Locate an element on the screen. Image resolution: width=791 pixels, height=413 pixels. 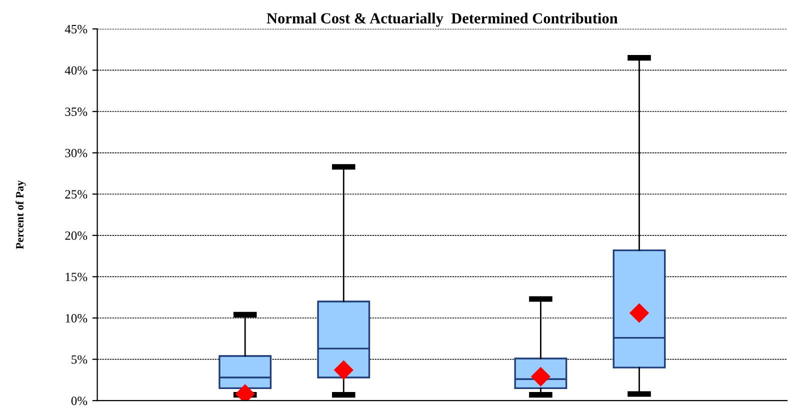
y-tick-label: 0% is located at coordinates (79, 401).